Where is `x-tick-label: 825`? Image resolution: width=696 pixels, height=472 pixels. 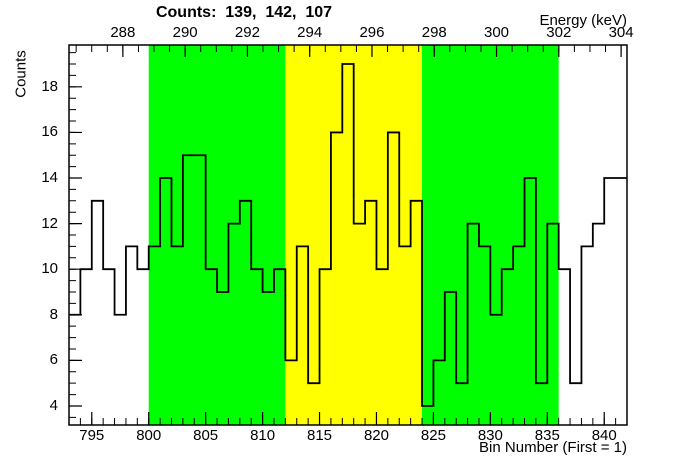 x-tick-label: 825 is located at coordinates (433, 435).